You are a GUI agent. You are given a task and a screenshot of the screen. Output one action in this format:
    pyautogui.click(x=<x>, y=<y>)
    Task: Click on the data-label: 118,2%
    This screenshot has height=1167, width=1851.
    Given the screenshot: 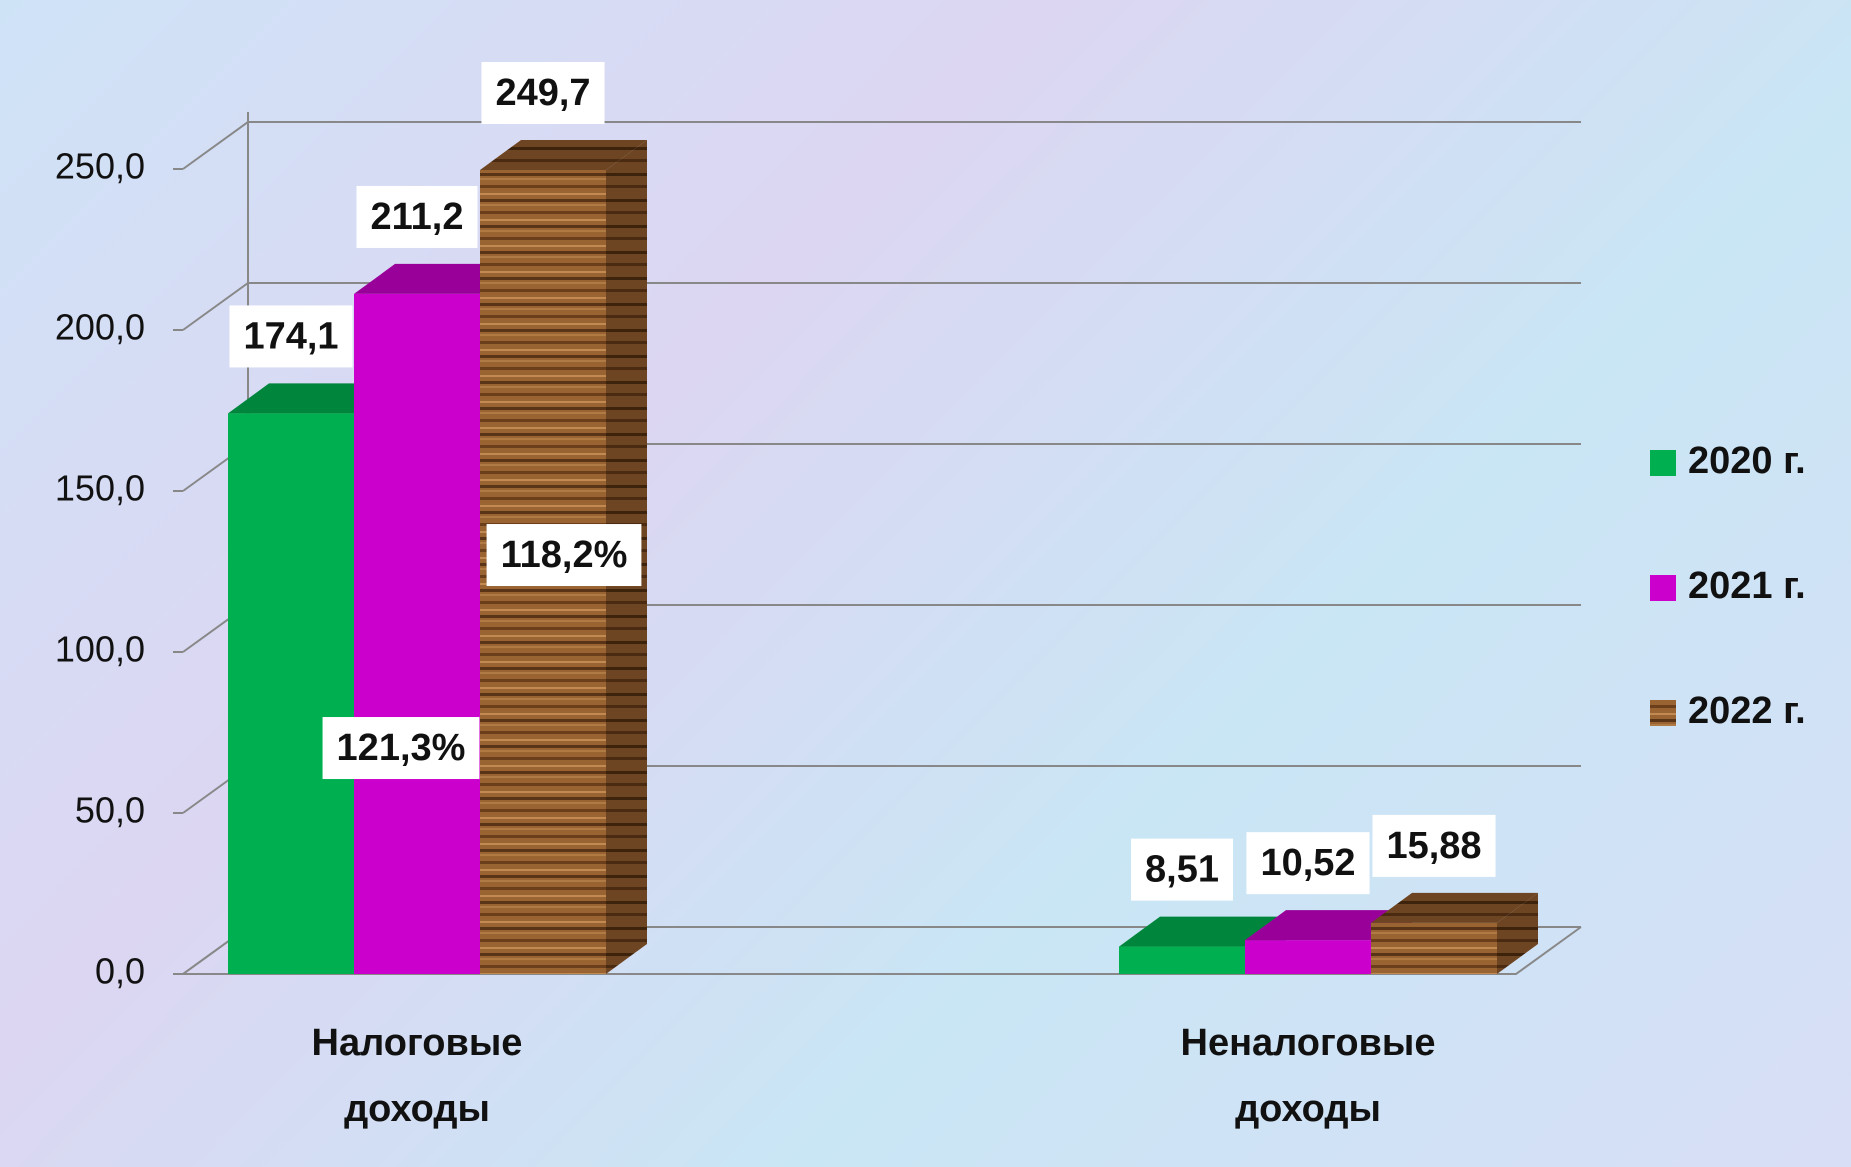 What is the action you would take?
    pyautogui.click(x=564, y=555)
    